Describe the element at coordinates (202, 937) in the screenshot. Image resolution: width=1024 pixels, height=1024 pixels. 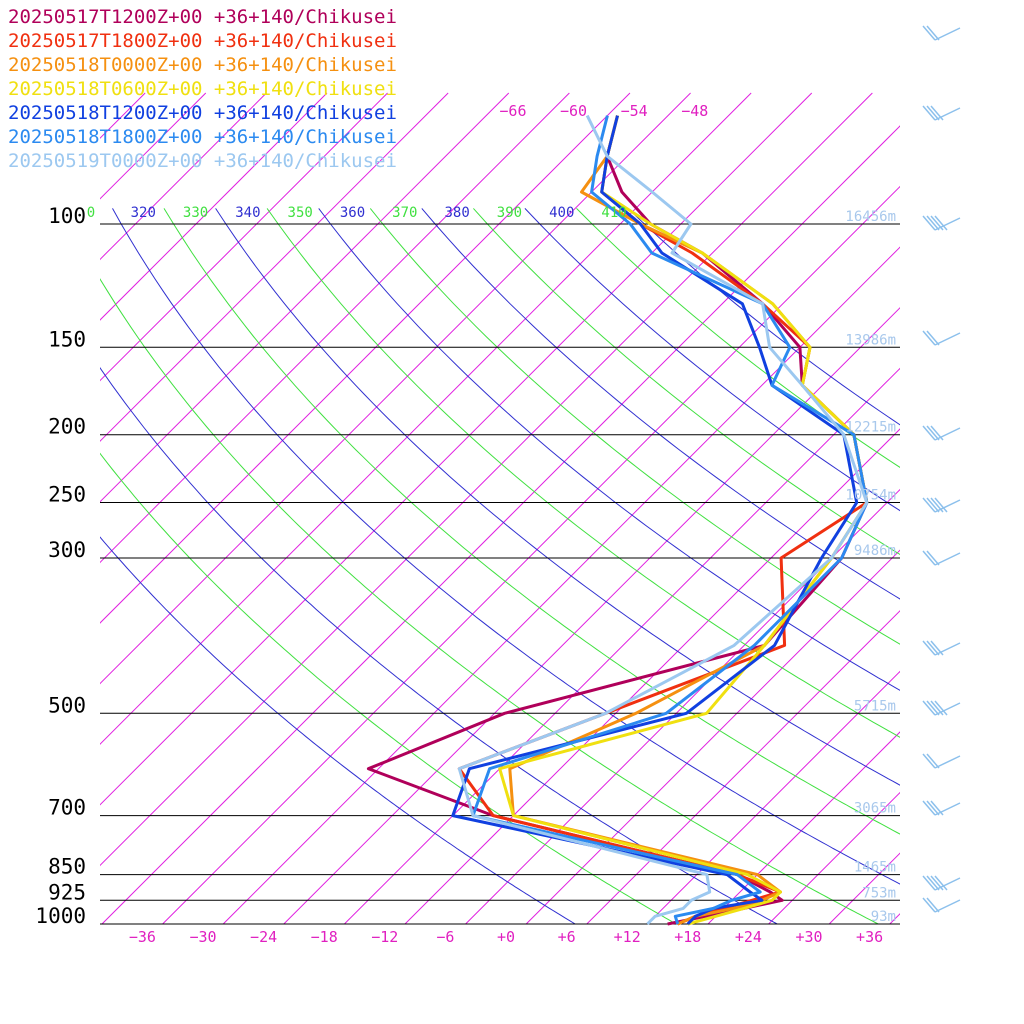
I see `temperature-tick-label: −30` at that location.